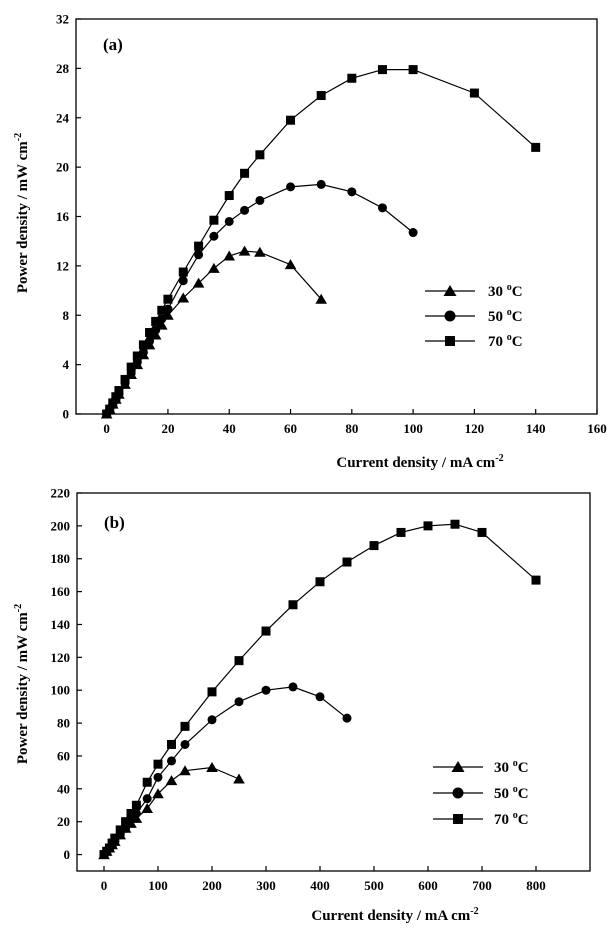 The width and height of the screenshot is (613, 933). Describe the element at coordinates (419, 462) in the screenshot. I see `x-axis-title-a: Current density / mA cm-2` at that location.